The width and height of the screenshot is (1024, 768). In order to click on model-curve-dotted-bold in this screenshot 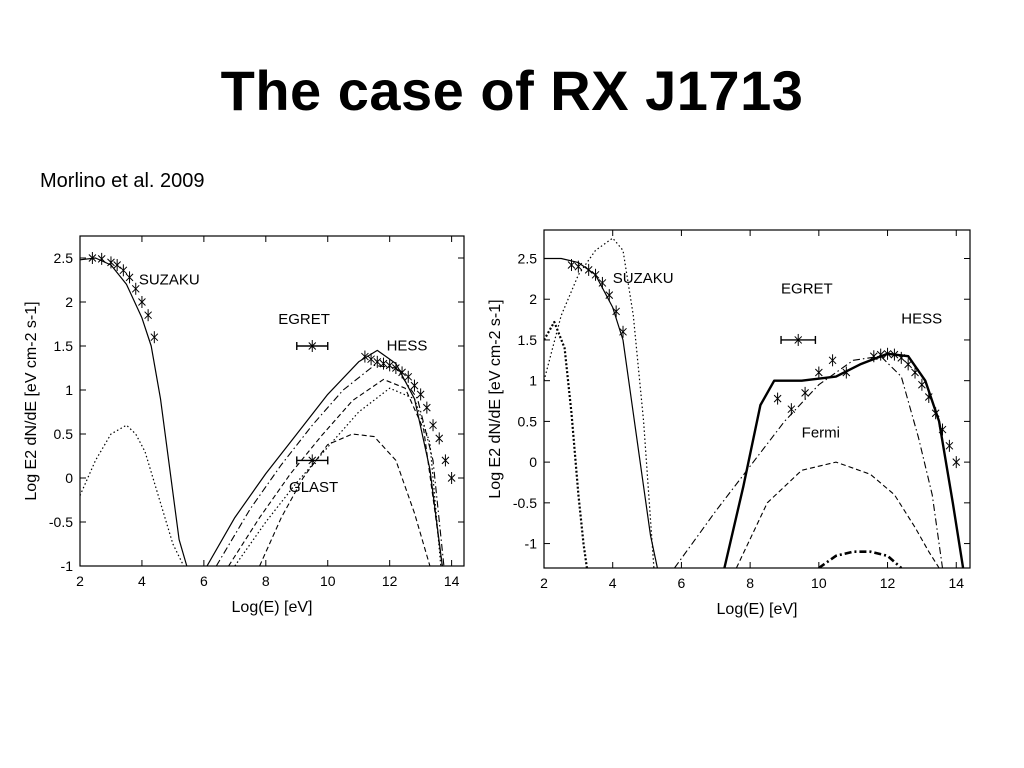, I will do `click(566, 444)`.